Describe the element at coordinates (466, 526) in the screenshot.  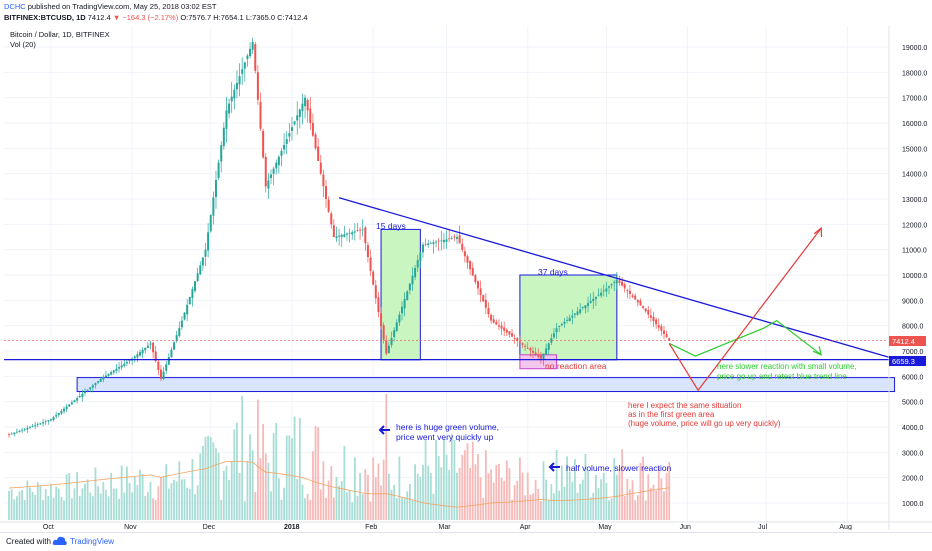
I see `time-axis: Oct Nov Dec 2018 Feb Mar Apr May Jun Jul Aug` at that location.